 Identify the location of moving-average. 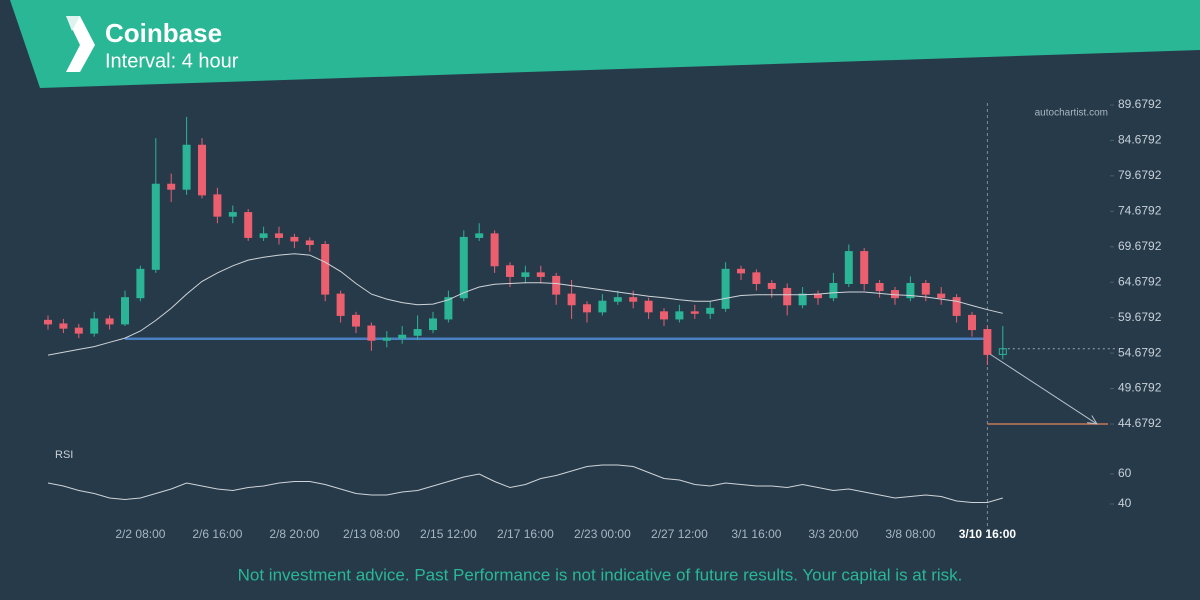
(525, 304).